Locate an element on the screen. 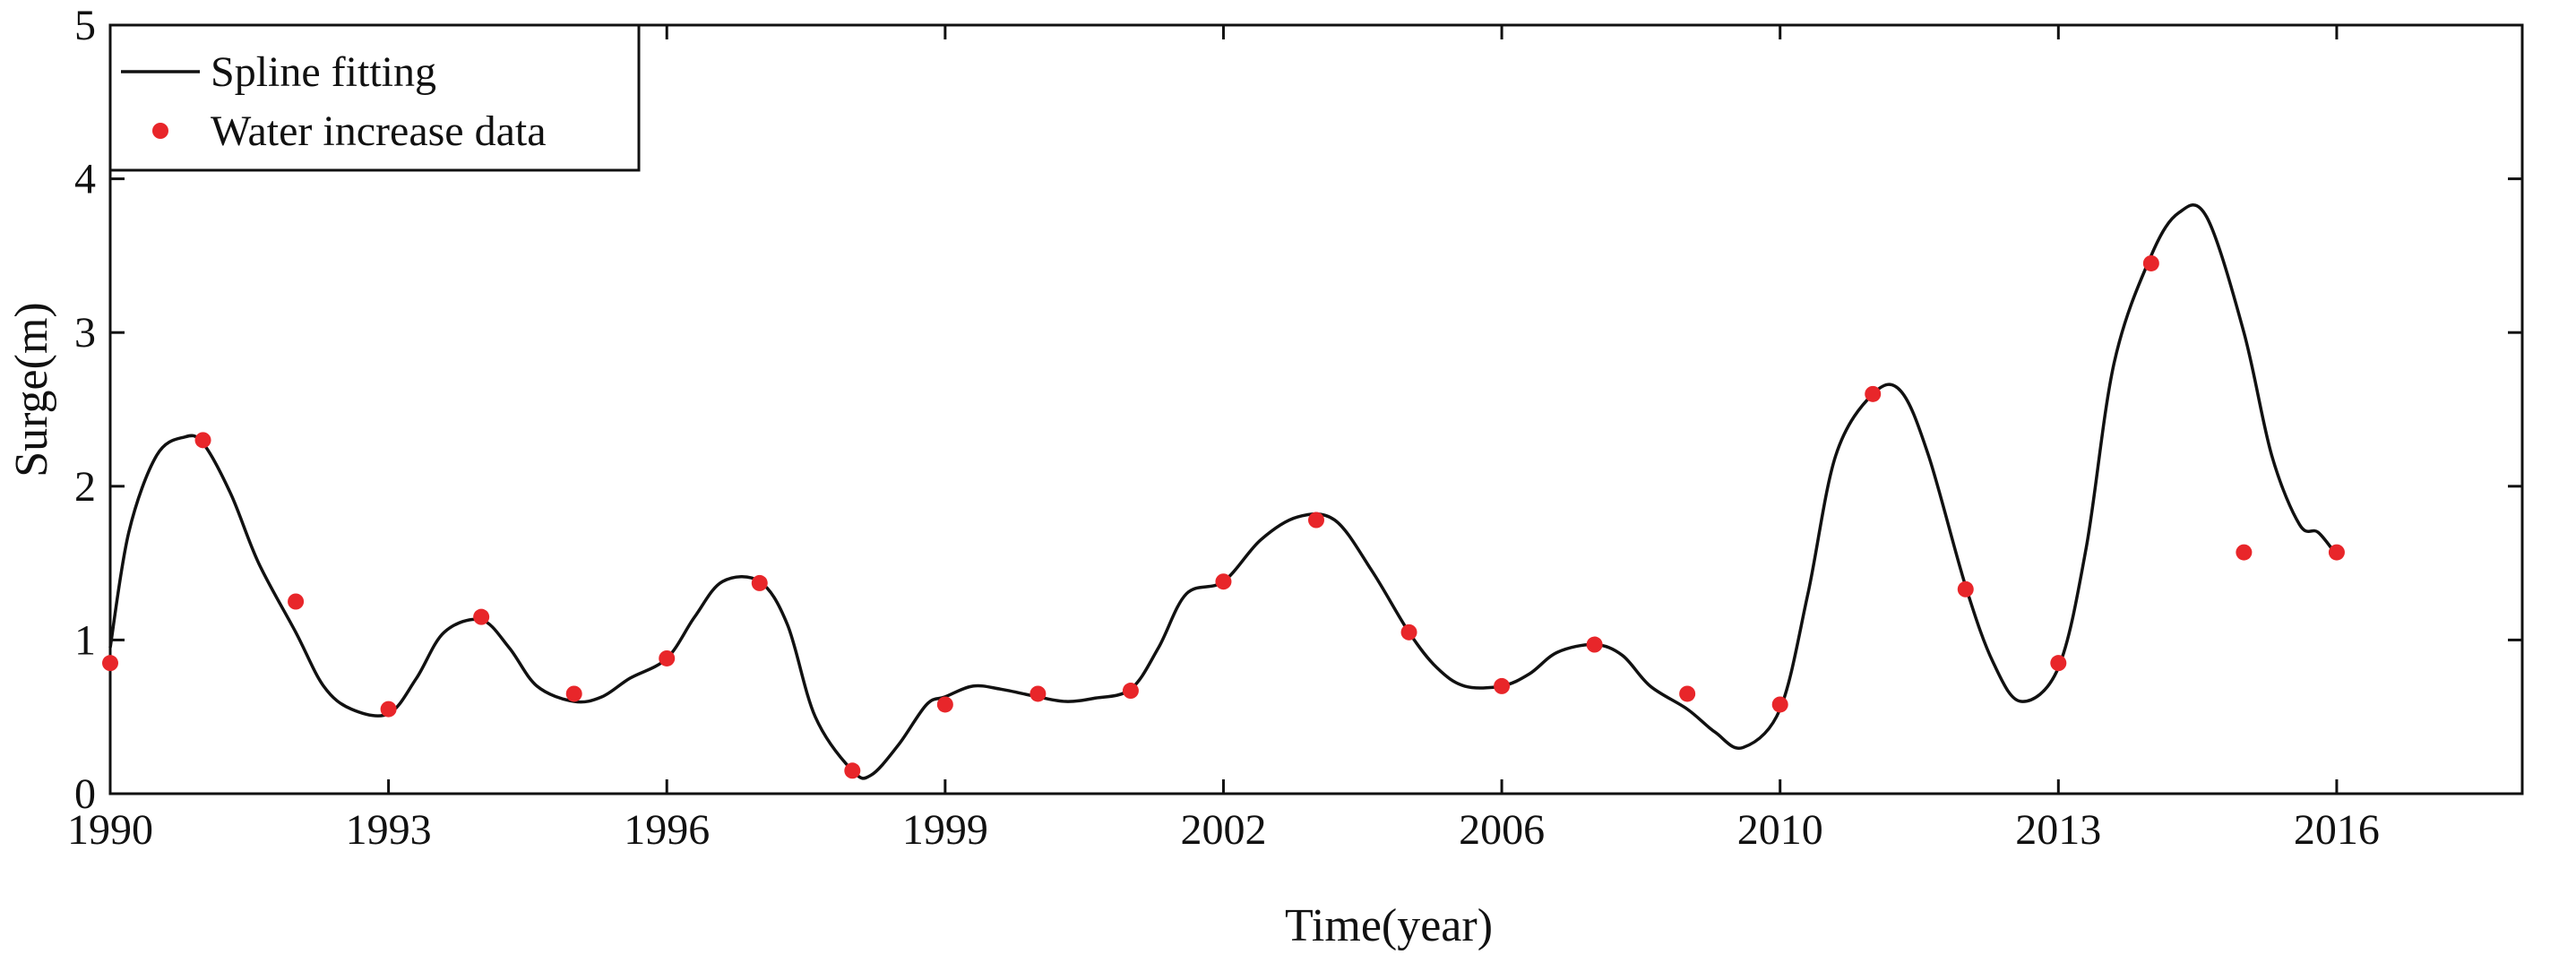 This screenshot has width=2576, height=963. y-tick-label: 3 is located at coordinates (85, 333).